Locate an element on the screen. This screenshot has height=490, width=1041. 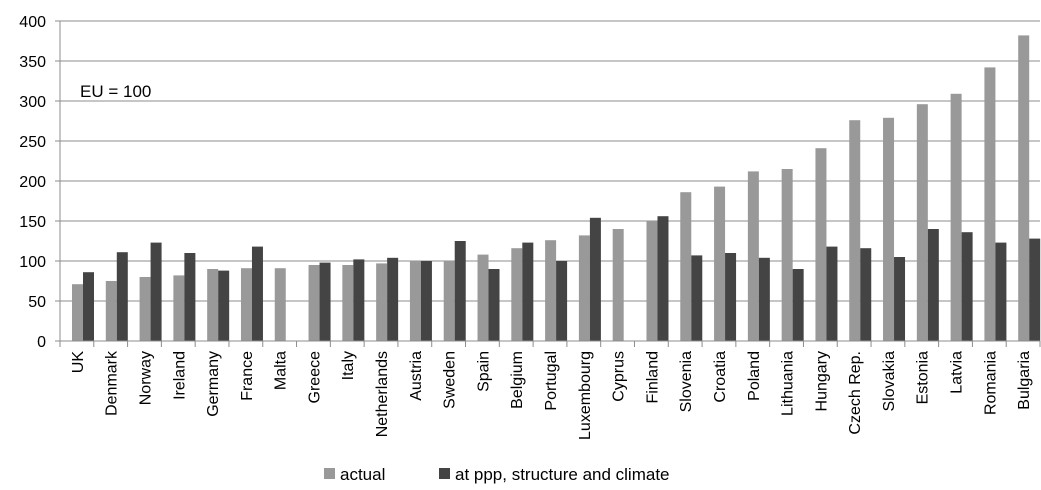
category-label: Norway is located at coordinates (145, 378).